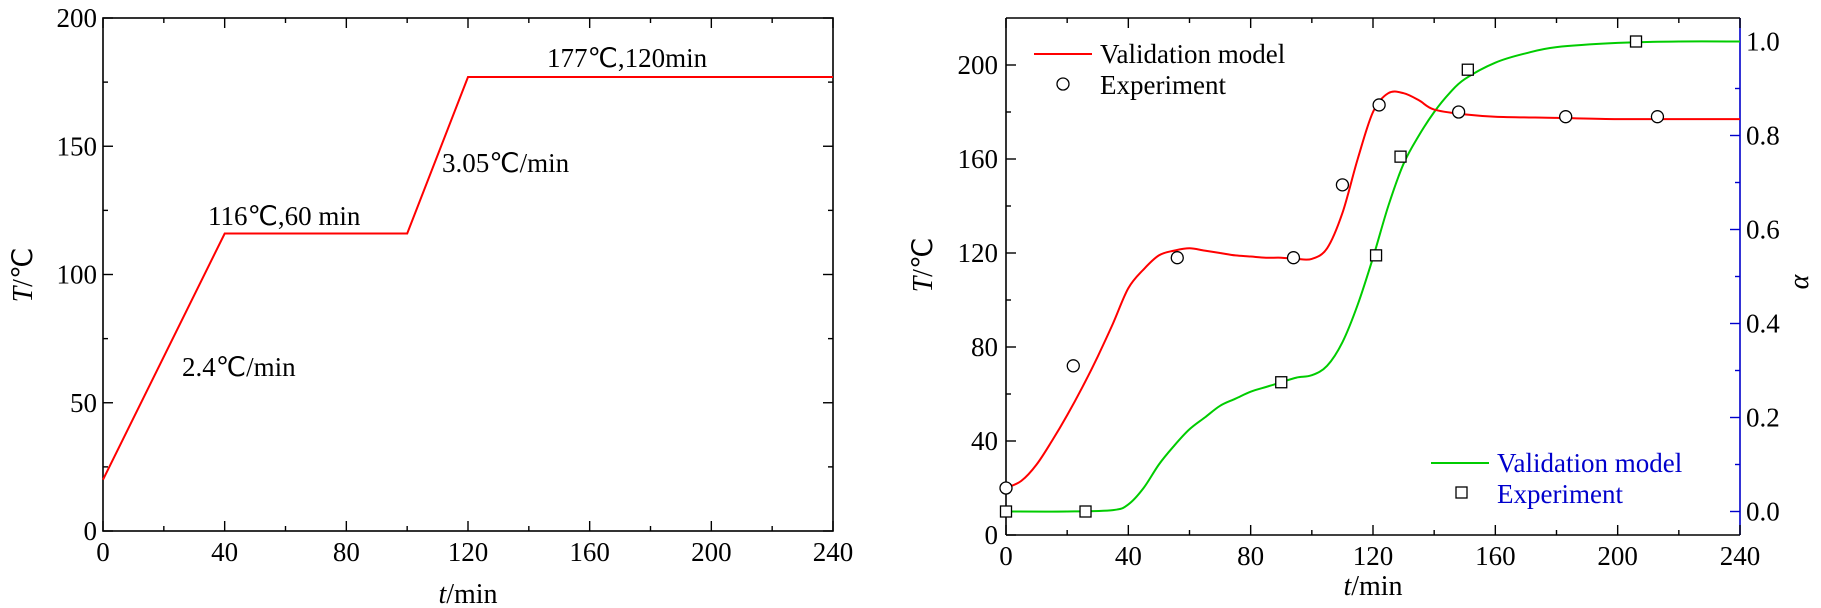 This screenshot has height=608, width=1821. I want to click on right-y-tick-label: 40, so click(984, 441).